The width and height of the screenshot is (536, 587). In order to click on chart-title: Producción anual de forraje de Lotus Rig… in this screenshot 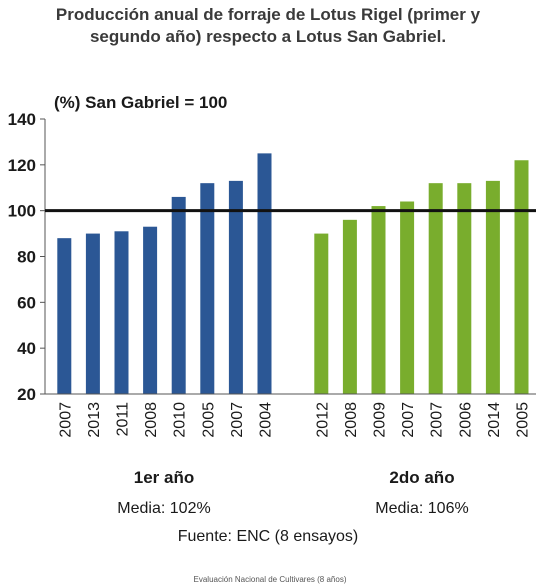, I will do `click(268, 26)`.